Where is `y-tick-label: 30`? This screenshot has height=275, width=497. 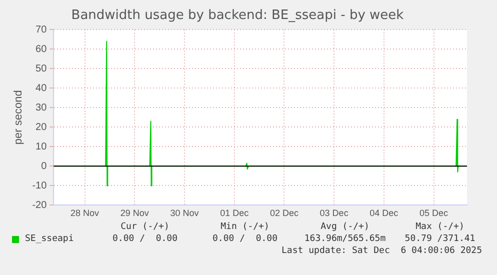
y-tick-label: 30 is located at coordinates (42, 108).